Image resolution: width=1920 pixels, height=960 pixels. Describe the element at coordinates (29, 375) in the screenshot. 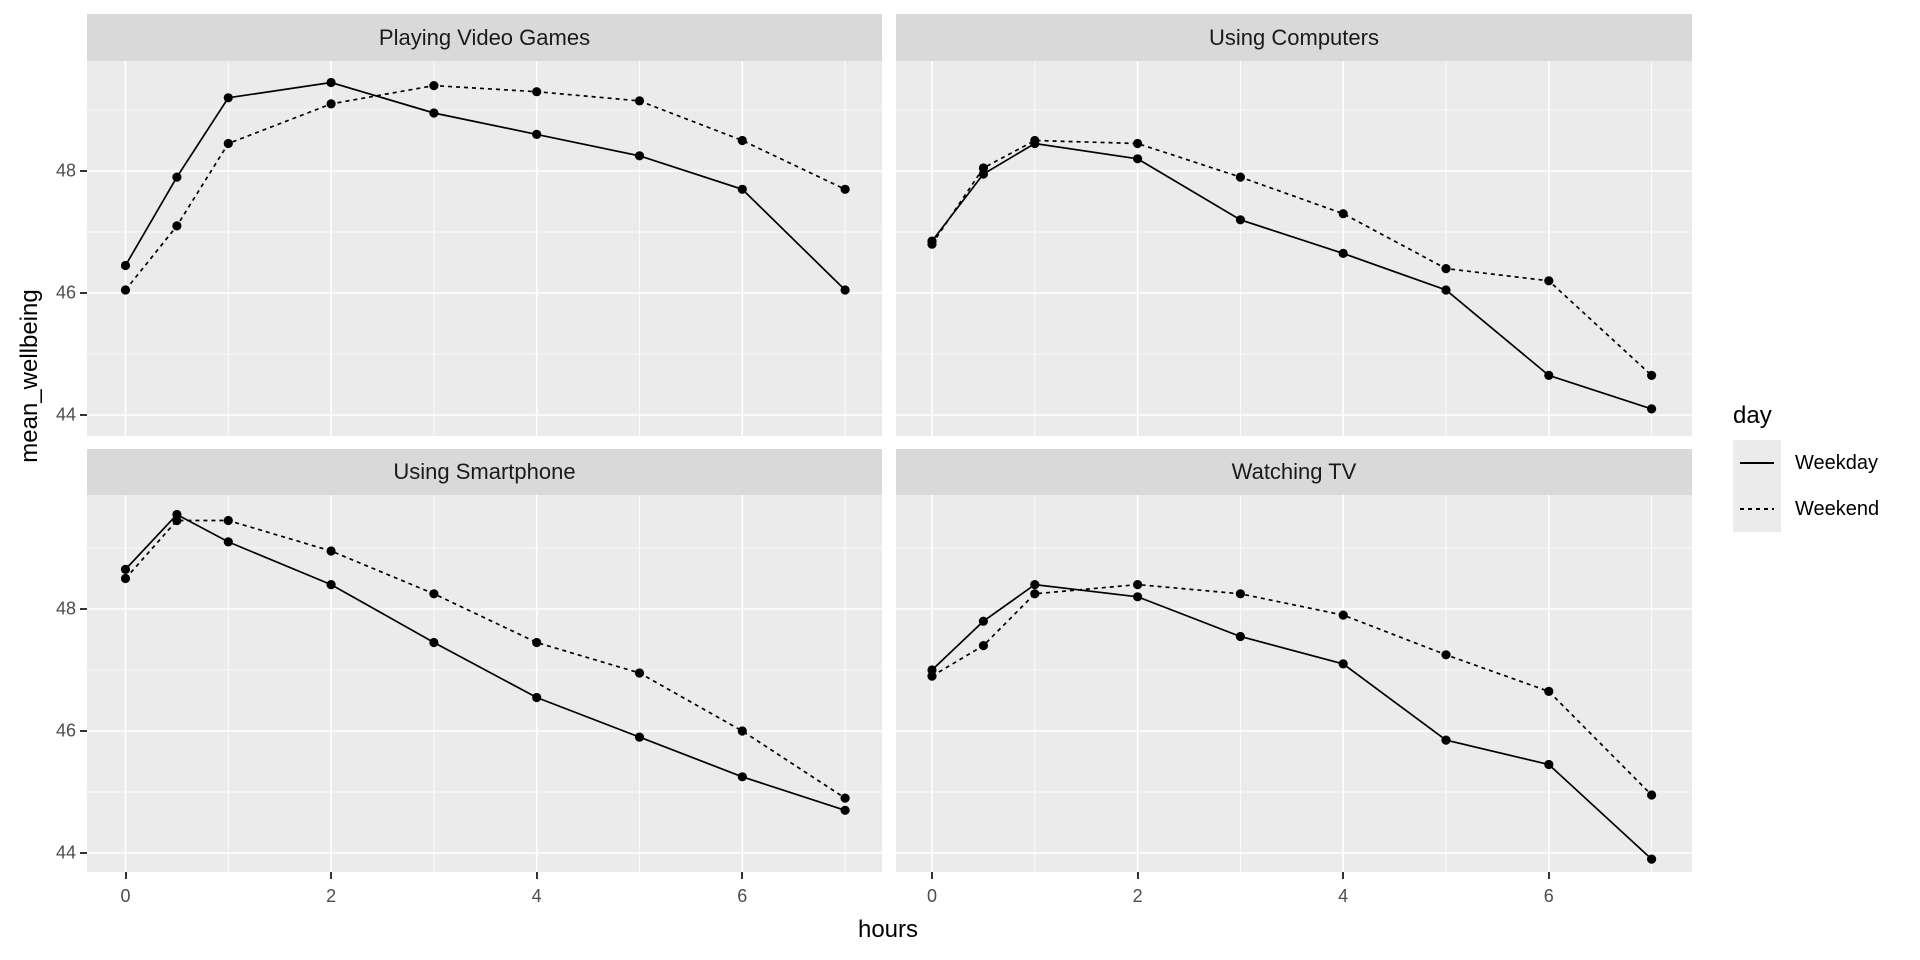

I see `y-axis-title: mean_wellbeing` at that location.